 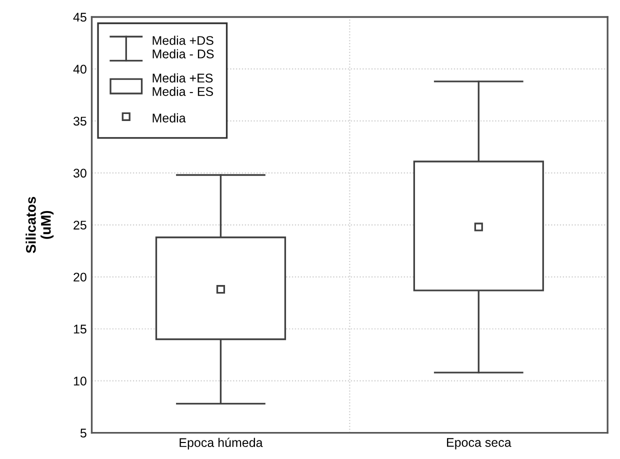 What do you see at coordinates (79, 173) in the screenshot?
I see `y-tick-label: 30` at bounding box center [79, 173].